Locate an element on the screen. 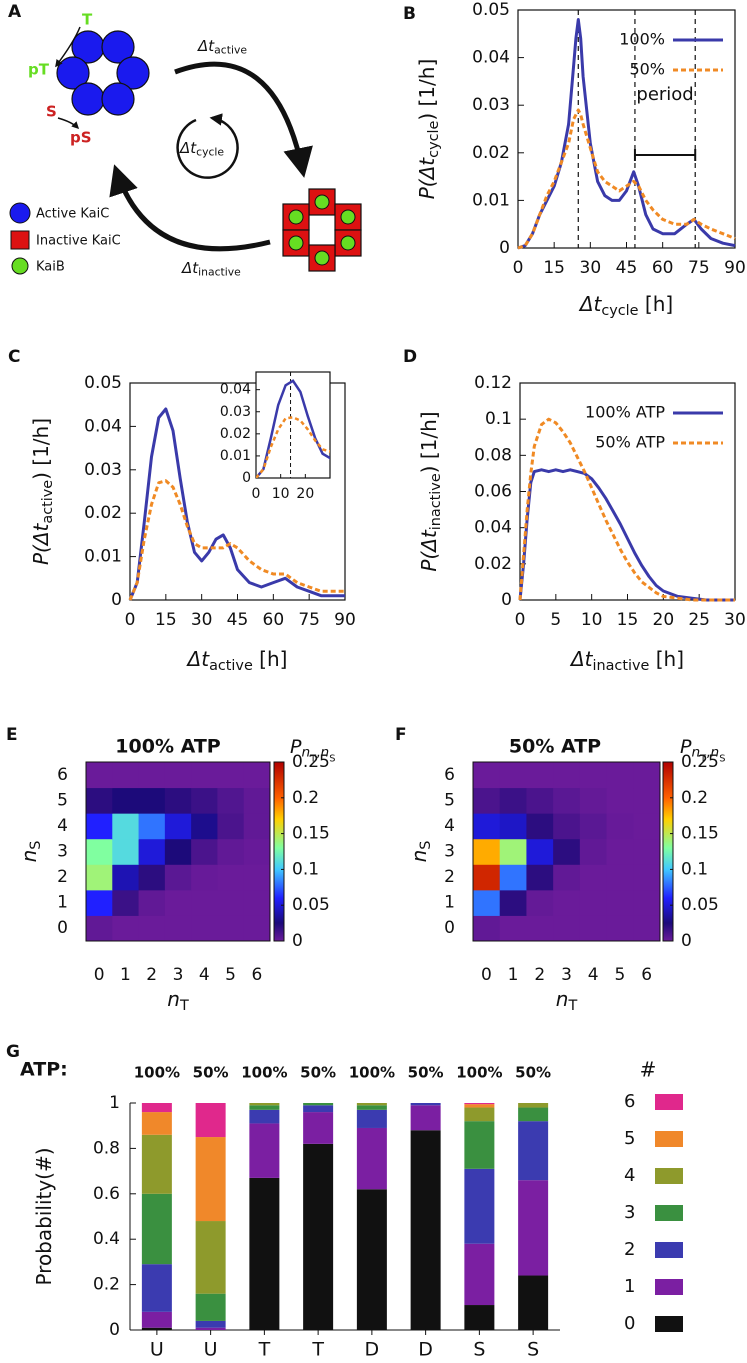  x-tick-label: T is located at coordinates (317, 1350).